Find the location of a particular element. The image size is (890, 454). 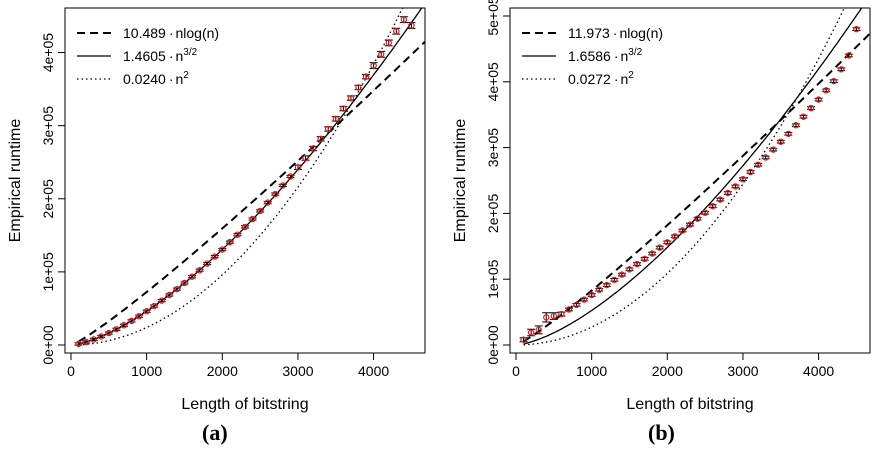

legend-exponent: 2 is located at coordinates (631, 75).